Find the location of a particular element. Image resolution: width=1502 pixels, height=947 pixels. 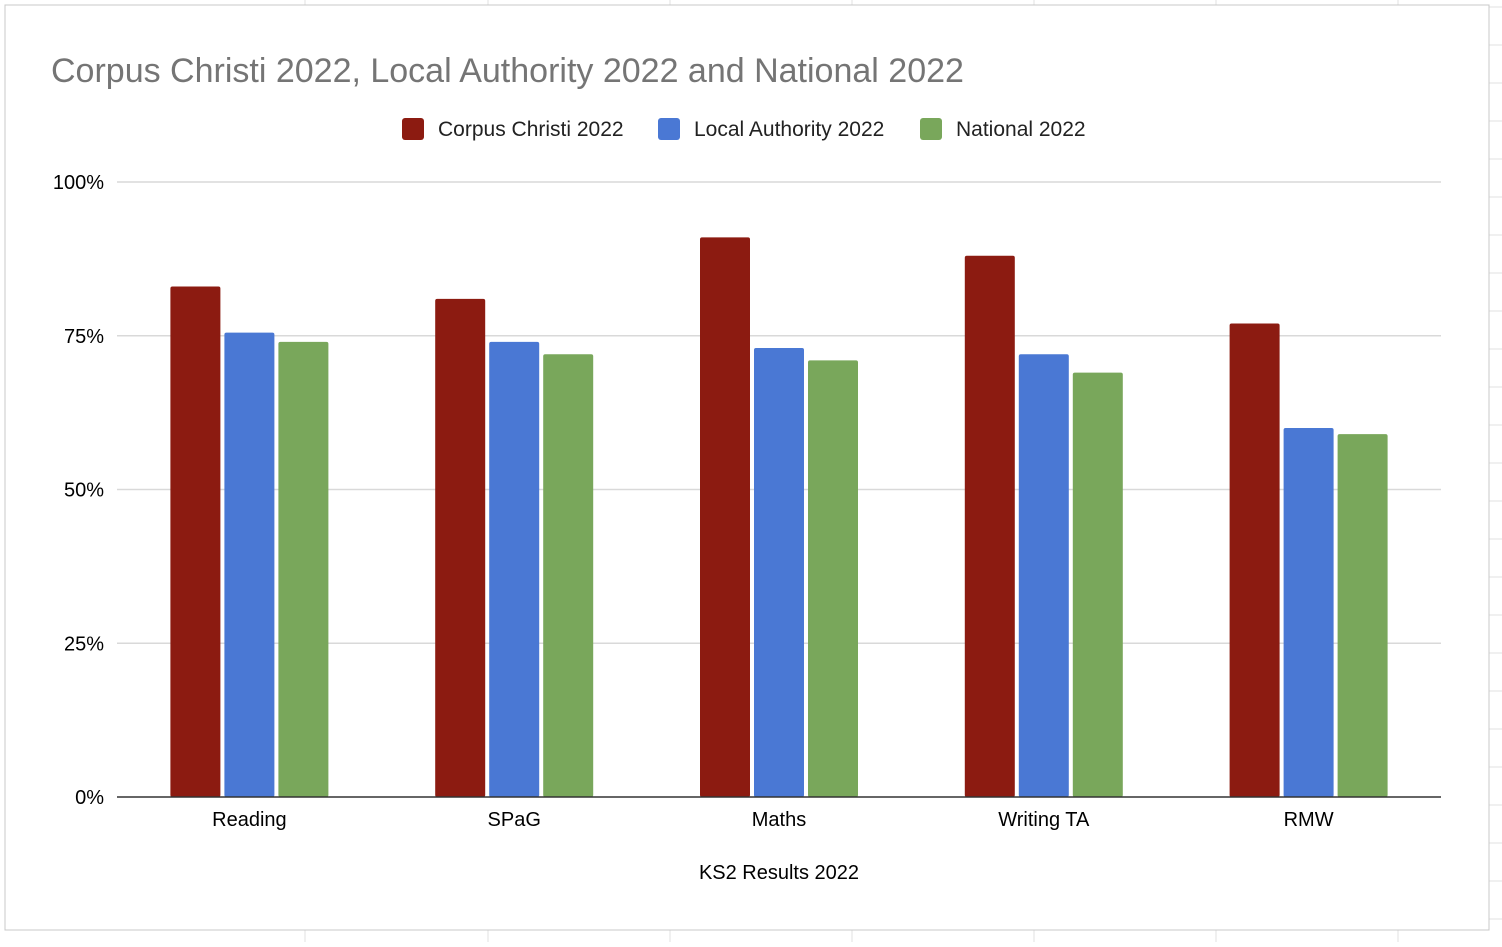

x-tick-label: Maths is located at coordinates (779, 820).